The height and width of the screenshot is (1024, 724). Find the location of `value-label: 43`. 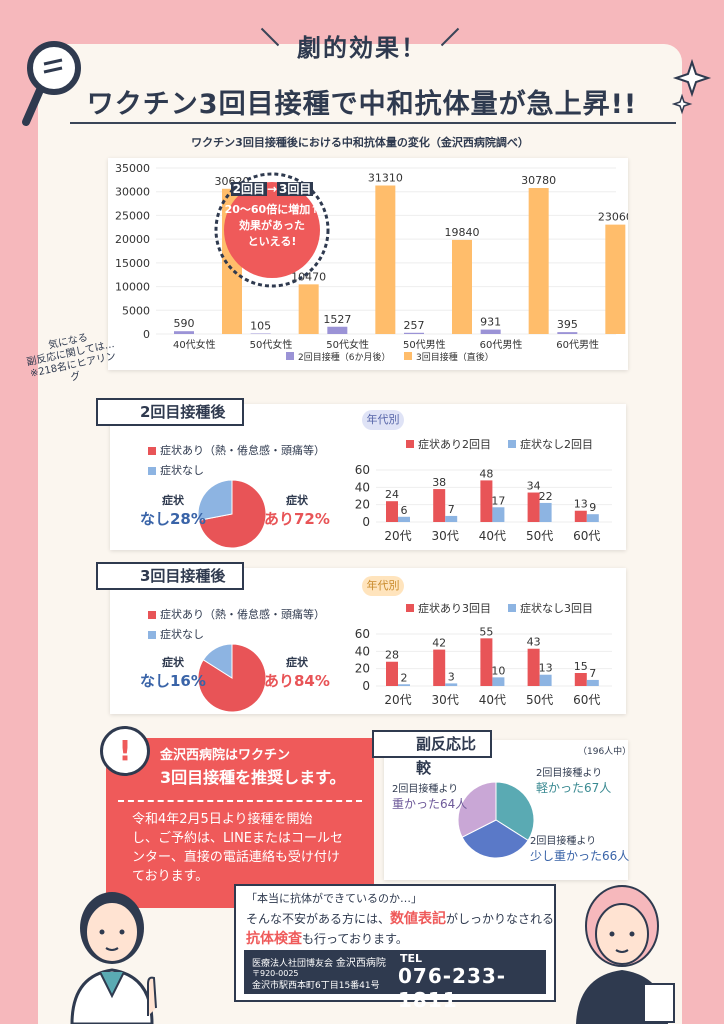

value-label: 43 is located at coordinates (534, 642).